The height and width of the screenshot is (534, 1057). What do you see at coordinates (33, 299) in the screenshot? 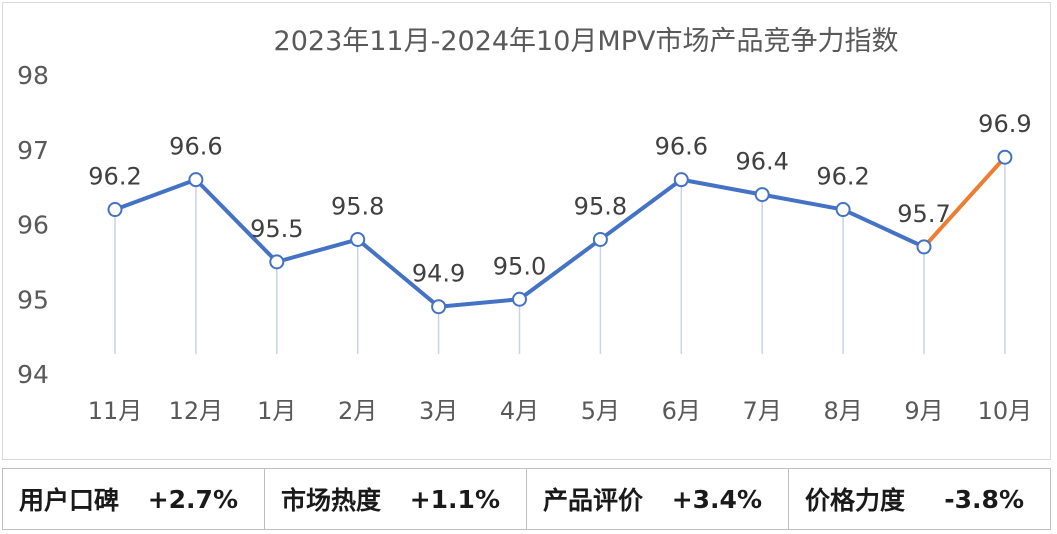
I see `y-tick-label: 95` at bounding box center [33, 299].